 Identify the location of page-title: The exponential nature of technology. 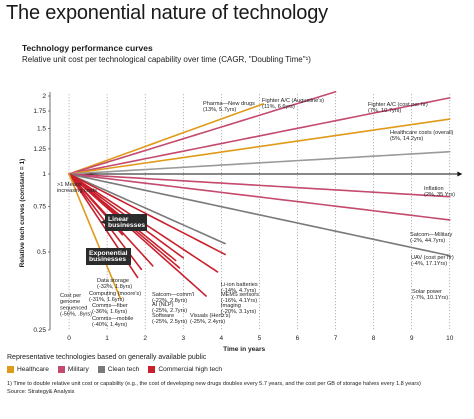
(167, 13).